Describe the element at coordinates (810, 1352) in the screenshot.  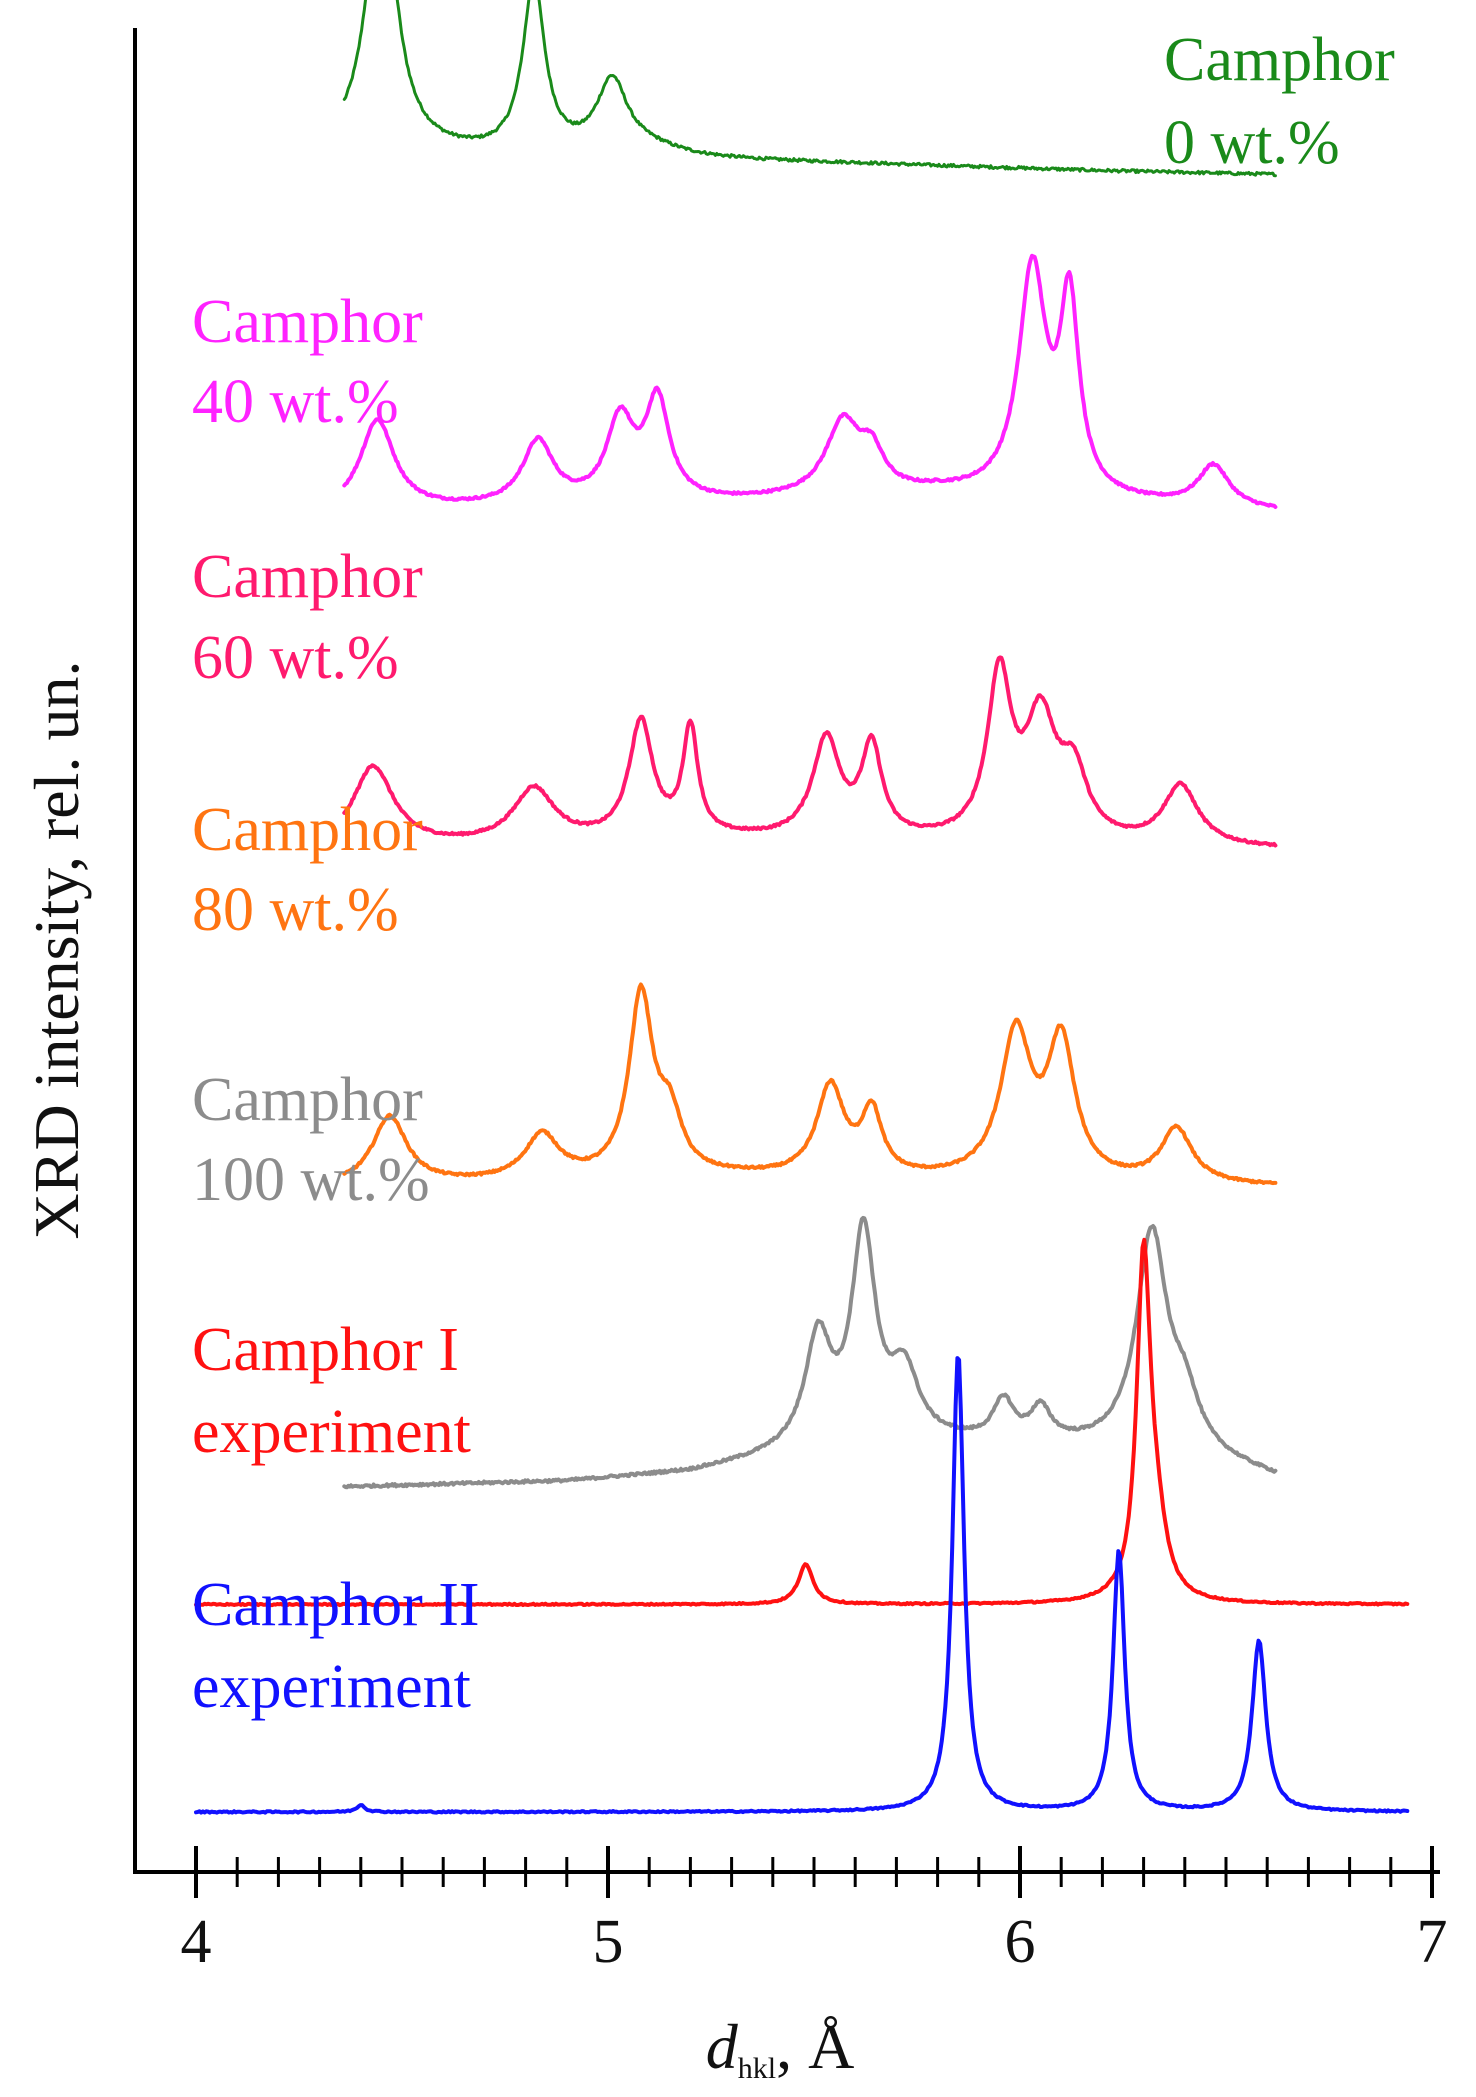
I see `series-line-c100` at that location.